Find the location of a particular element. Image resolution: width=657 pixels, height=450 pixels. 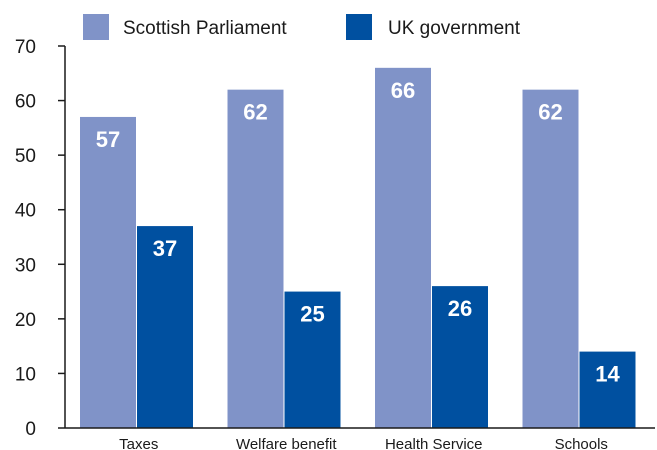

data-label: 25 is located at coordinates (312, 314).